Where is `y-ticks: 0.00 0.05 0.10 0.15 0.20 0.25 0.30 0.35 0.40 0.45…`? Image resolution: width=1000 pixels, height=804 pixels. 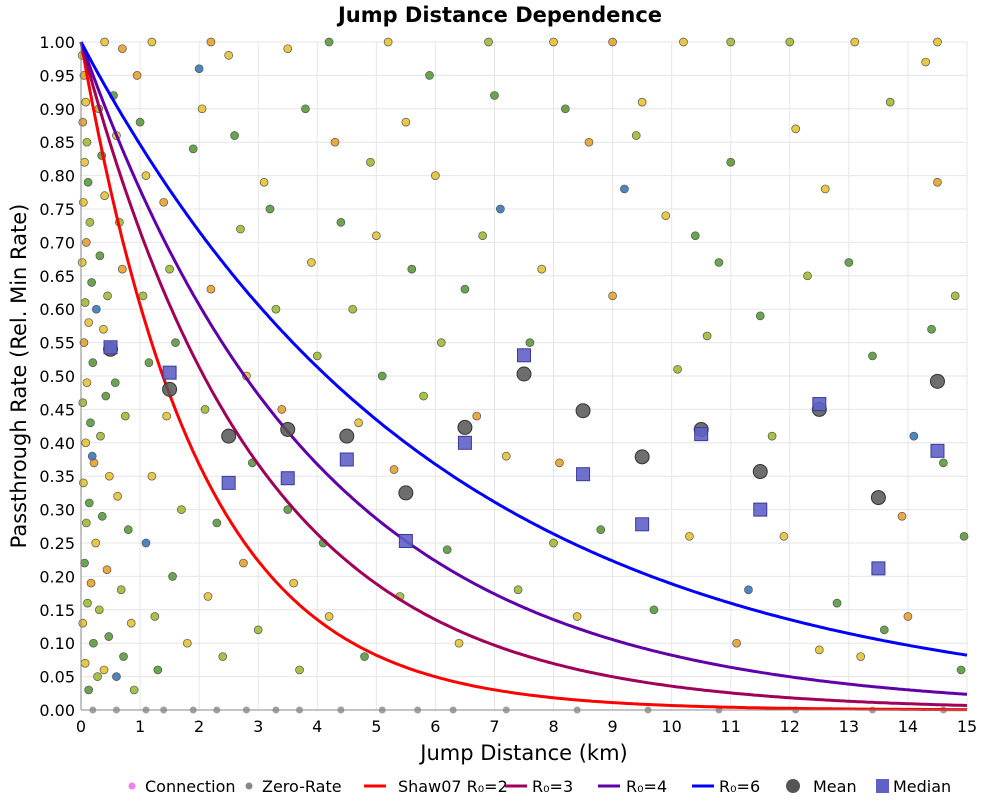
y-ticks: 0.00 0.05 0.10 0.15 0.20 0.25 0.30 0.35 0.40 0.45… is located at coordinates (57, 376).